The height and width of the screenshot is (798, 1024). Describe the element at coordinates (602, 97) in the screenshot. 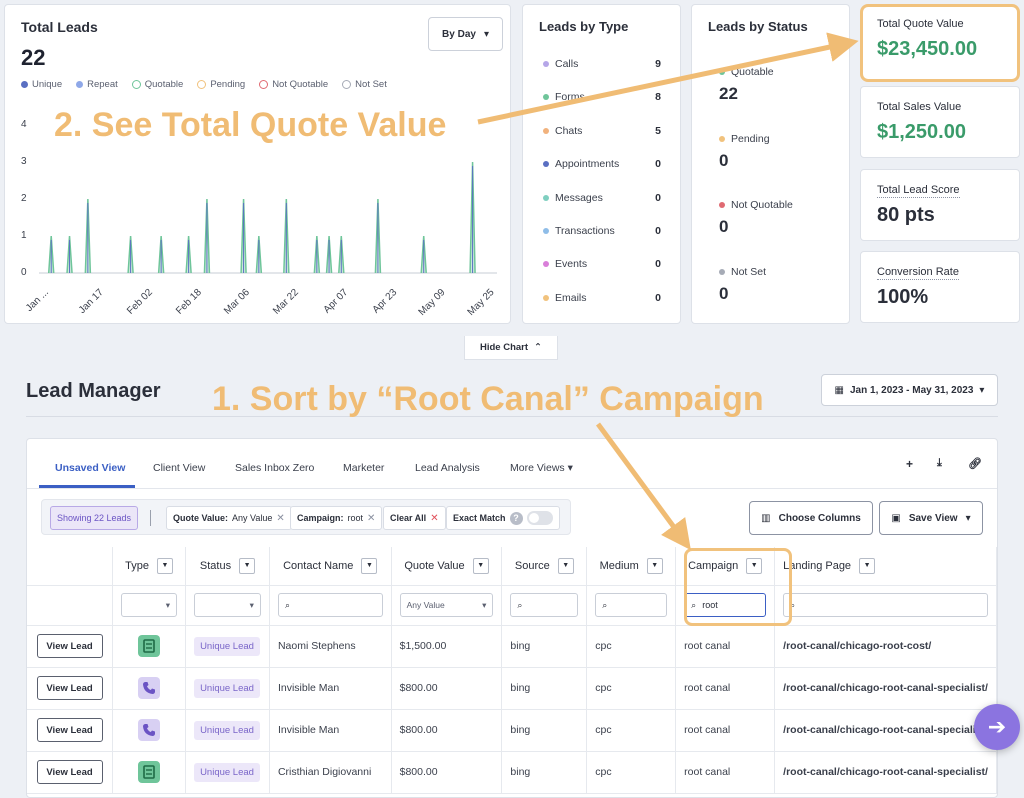

I see `leads-type-row: Forms 8` at that location.